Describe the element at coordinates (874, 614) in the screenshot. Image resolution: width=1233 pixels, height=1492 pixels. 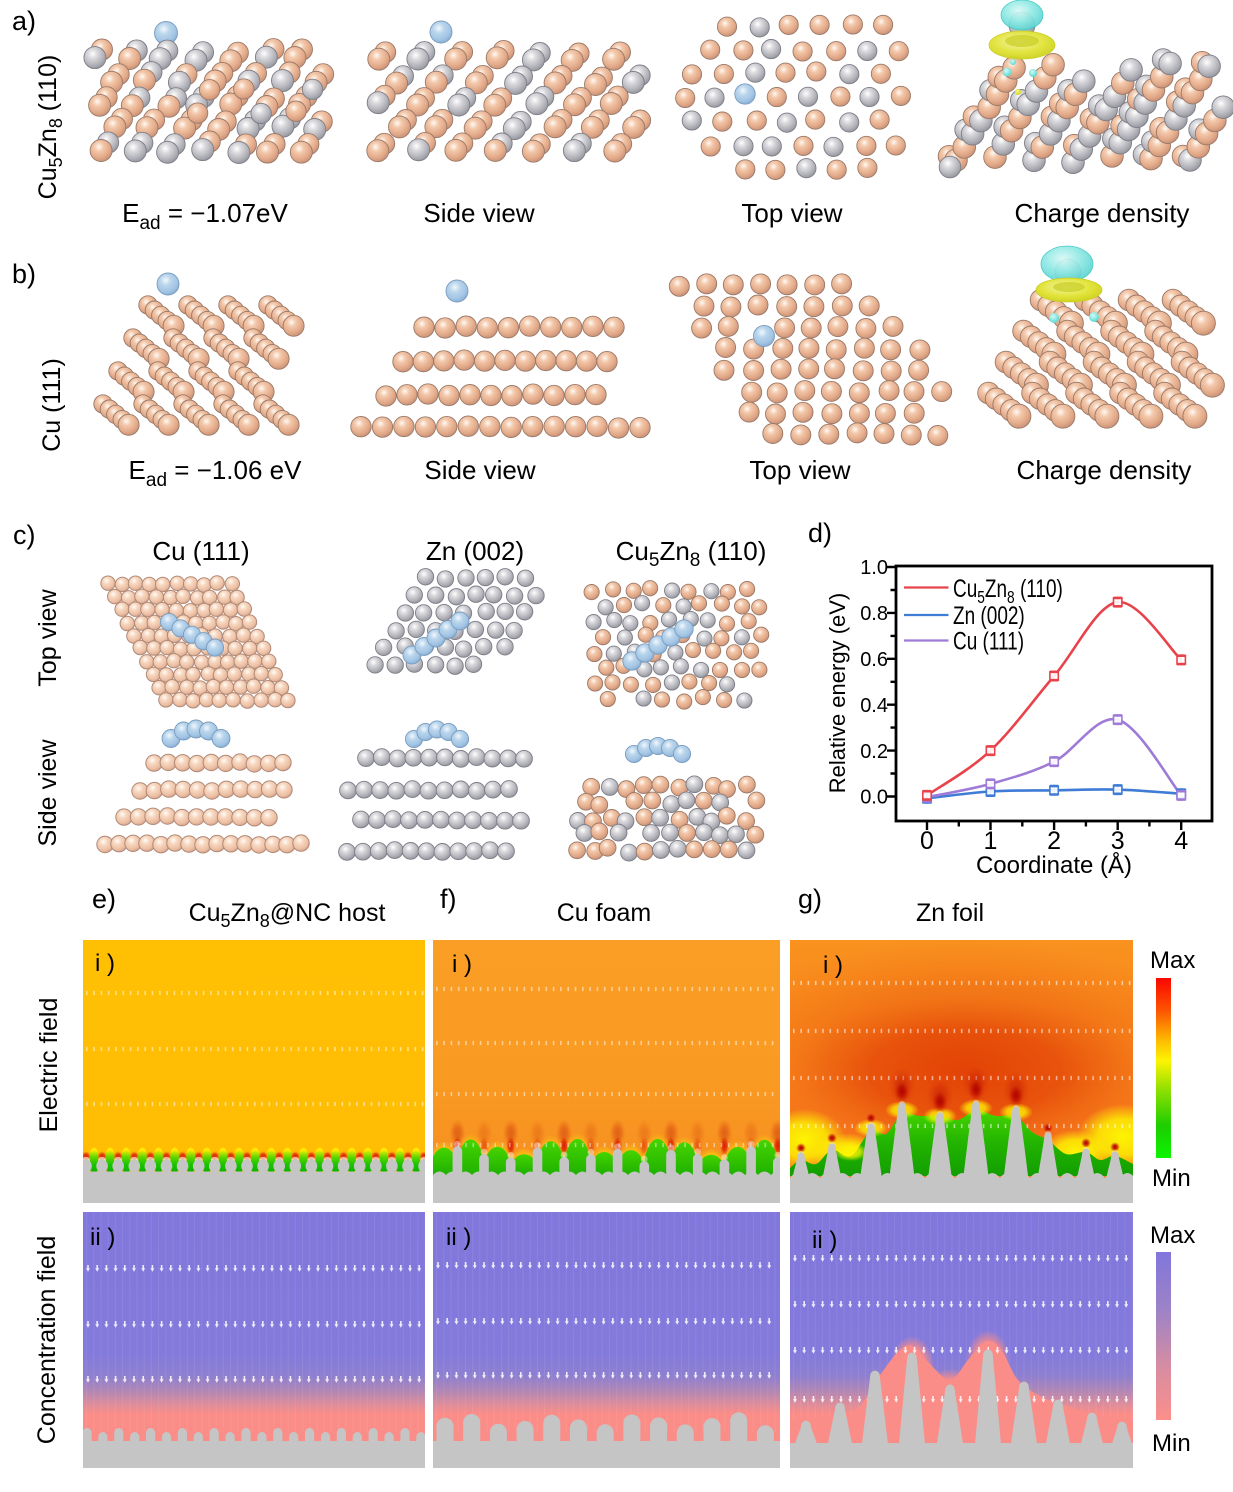
I see `svg-text: 0.8` at that location.